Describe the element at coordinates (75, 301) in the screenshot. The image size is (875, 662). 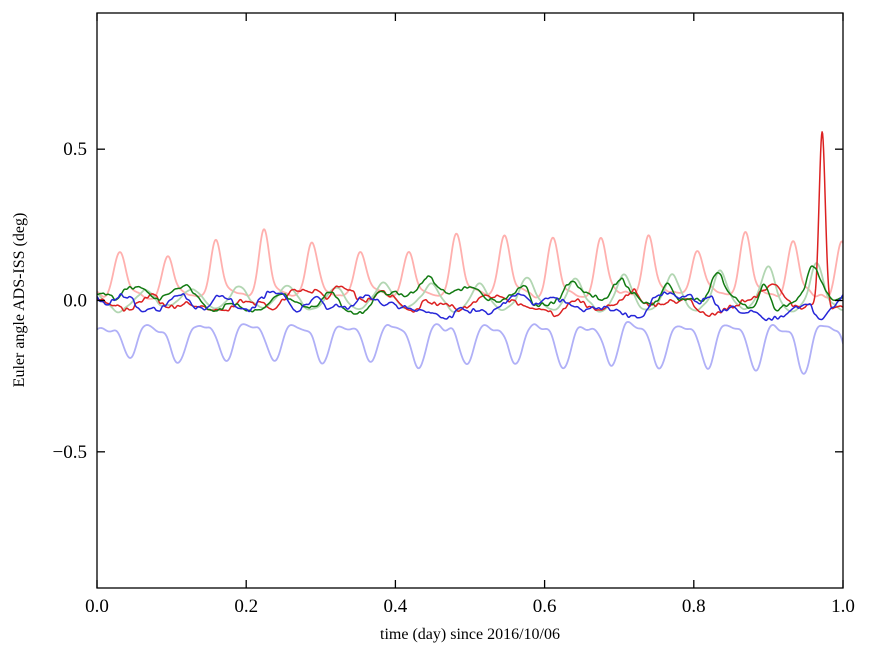
I see `y-tick-label: 0.0` at that location.